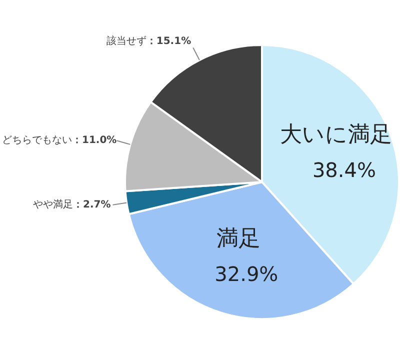  Describe the element at coordinates (92, 204) in the screenshot. I see `data-label: ：2.7%` at that location.